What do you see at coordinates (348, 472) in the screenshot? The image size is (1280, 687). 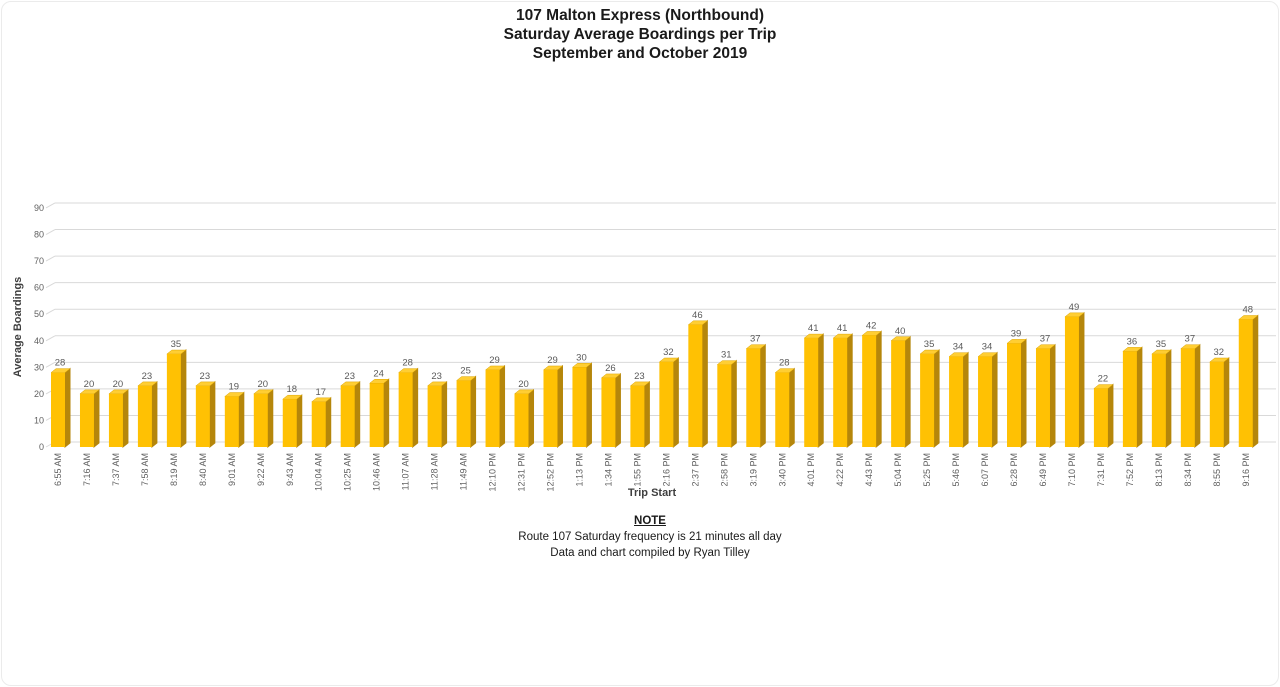 I see `x-tick-label: 10:25 AM` at bounding box center [348, 472].